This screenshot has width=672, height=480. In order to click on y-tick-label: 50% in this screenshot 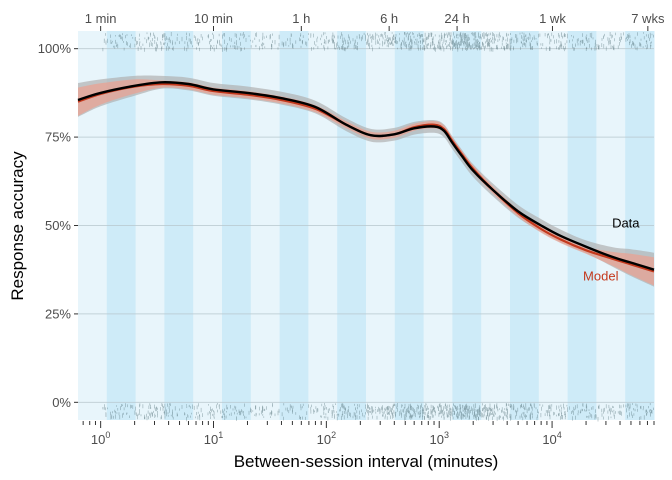, I will do `click(58, 225)`.